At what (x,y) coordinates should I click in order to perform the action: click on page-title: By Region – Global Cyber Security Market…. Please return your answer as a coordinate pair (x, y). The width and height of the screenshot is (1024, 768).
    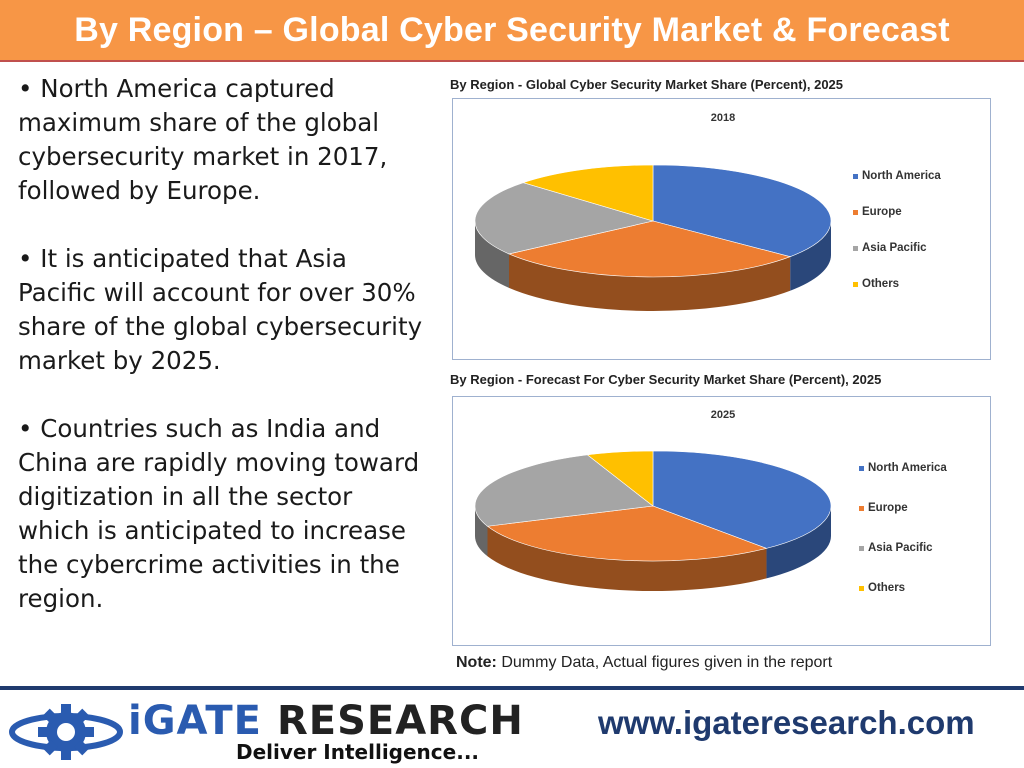
    Looking at the image, I should click on (512, 29).